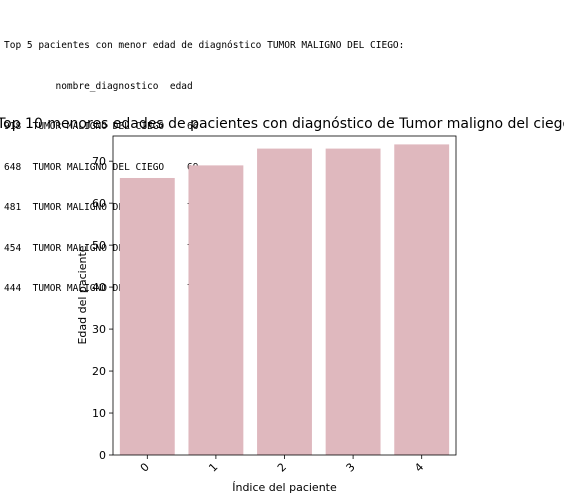  Describe the element at coordinates (82, 294) in the screenshot. I see `y-axis-label: Edad del paciente` at that location.